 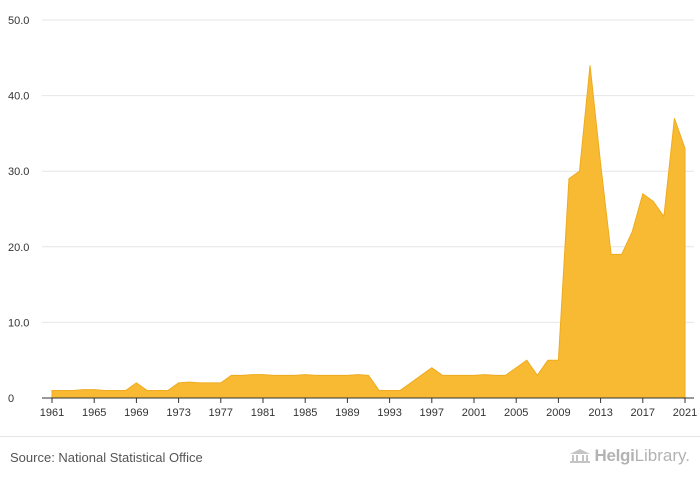 What do you see at coordinates (432, 413) in the screenshot?
I see `x-tick-label: 1997` at bounding box center [432, 413].